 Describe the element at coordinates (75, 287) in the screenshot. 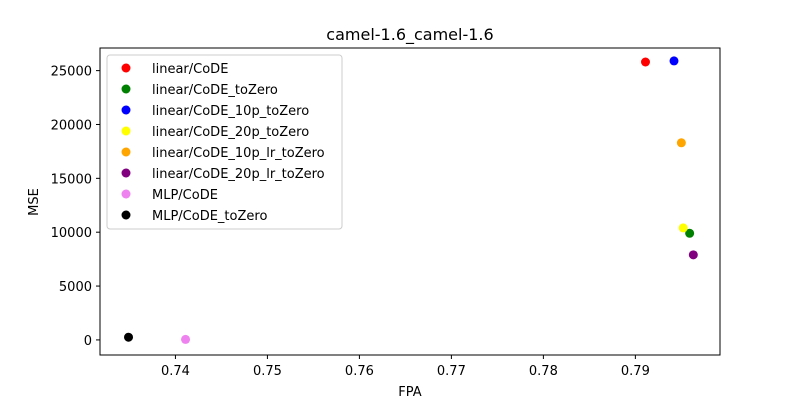

I see `y-tick-label: 5000` at that location.